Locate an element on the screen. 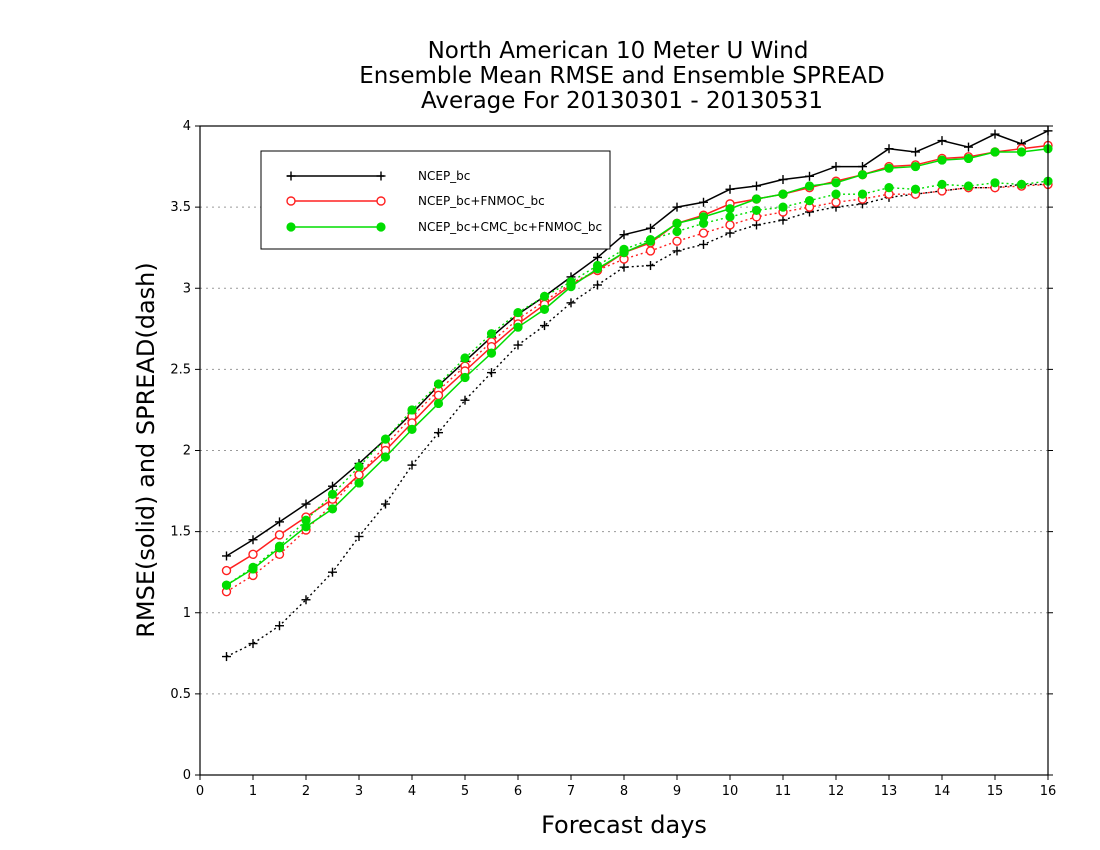 The width and height of the screenshot is (1100, 850). legend-label: NCEP_bc+CMC_bc+FNMOC_bc is located at coordinates (510, 227).